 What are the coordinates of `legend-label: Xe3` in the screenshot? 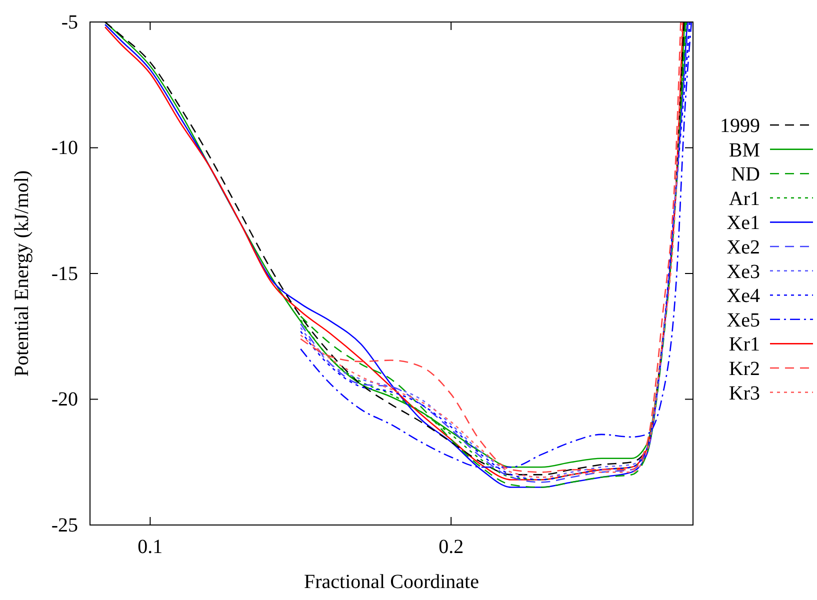 It's located at (743, 271).